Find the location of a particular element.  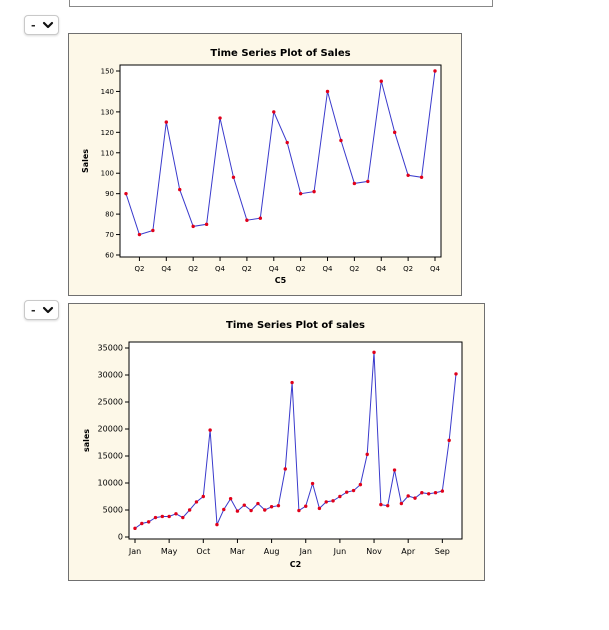

x-axis-label: C2 is located at coordinates (295, 564).